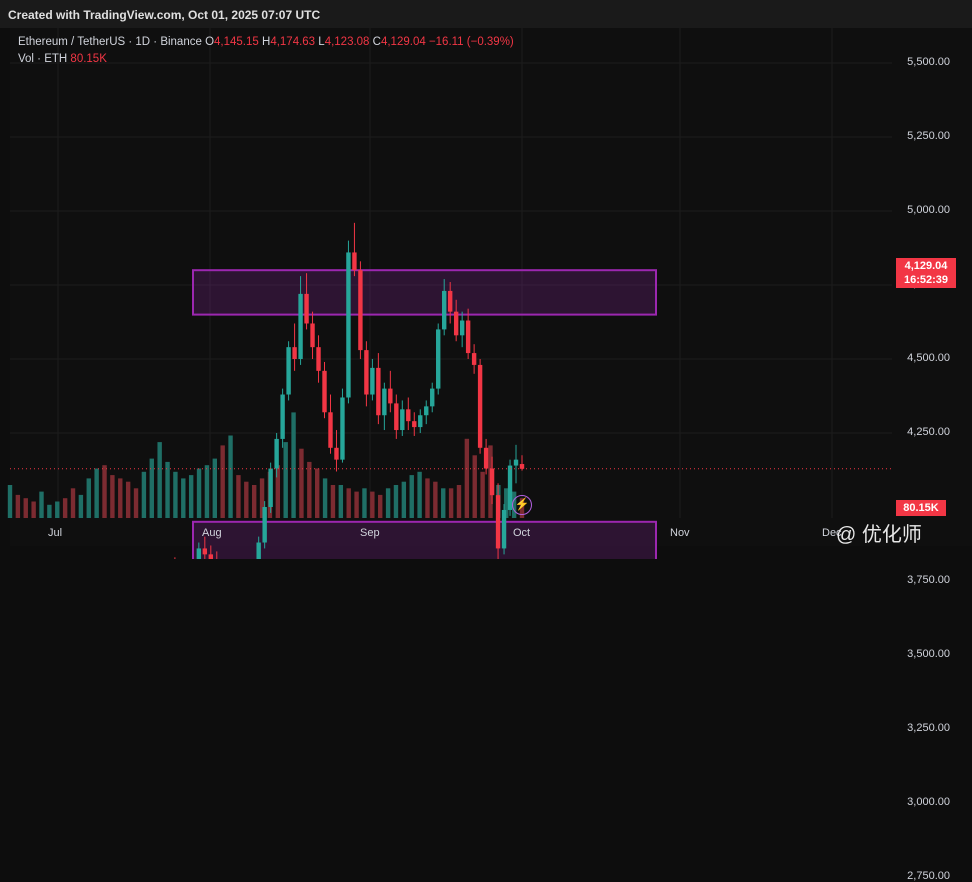  I want to click on high-value: 4,174.63, so click(293, 42).